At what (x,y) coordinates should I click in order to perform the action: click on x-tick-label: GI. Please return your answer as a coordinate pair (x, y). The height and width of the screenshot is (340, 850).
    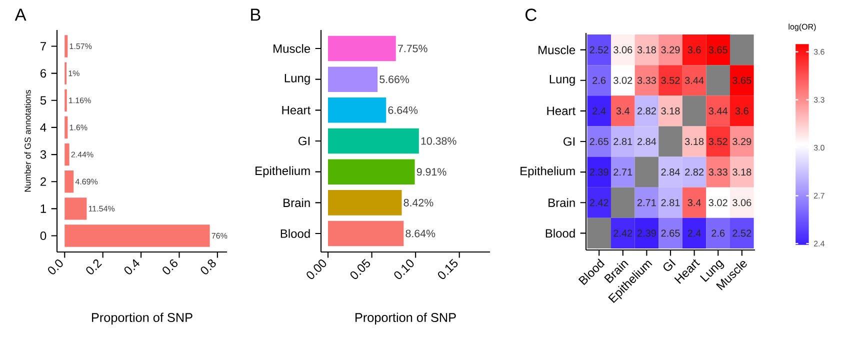
    Looking at the image, I should click on (670, 264).